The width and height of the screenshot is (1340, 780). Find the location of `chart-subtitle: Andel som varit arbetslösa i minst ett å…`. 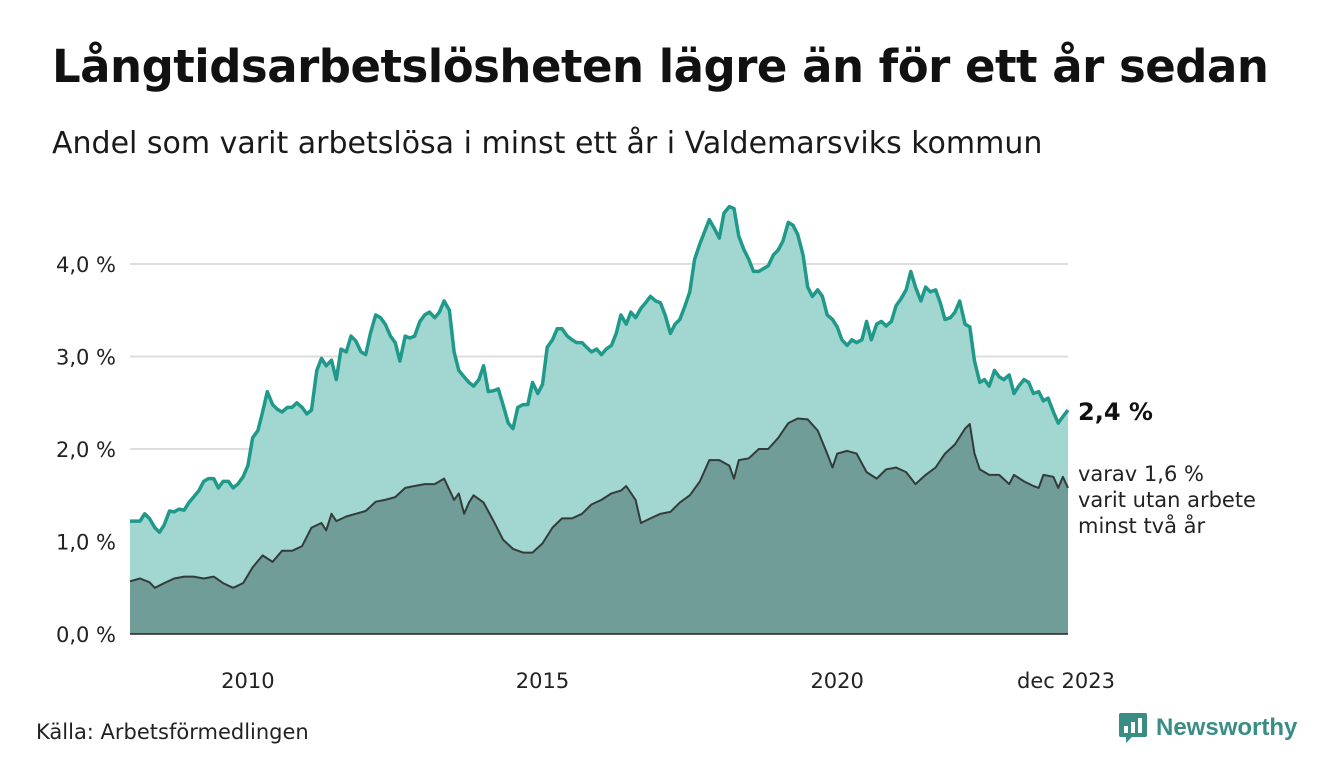

chart-subtitle: Andel som varit arbetslösa i minst ett å… is located at coordinates (547, 143).